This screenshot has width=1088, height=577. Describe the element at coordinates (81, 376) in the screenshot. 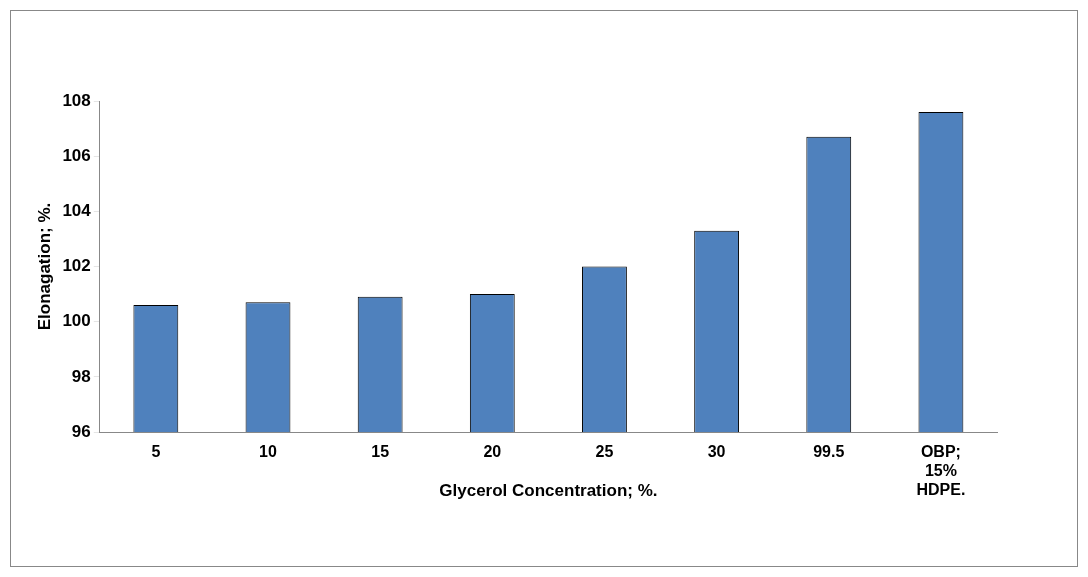

I see `y-tick-label: 98` at that location.